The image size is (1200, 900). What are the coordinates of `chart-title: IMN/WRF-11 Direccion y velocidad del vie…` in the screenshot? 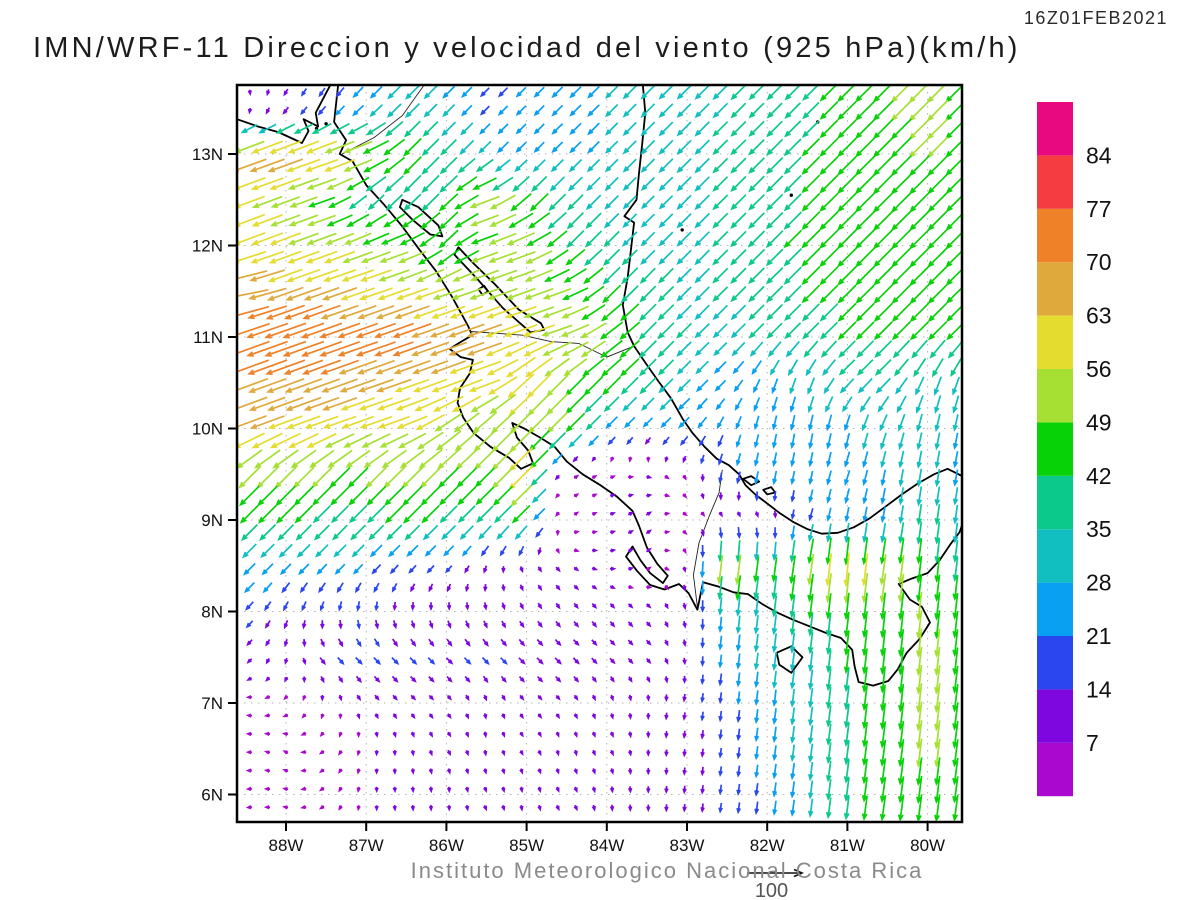 It's located at (527, 48).